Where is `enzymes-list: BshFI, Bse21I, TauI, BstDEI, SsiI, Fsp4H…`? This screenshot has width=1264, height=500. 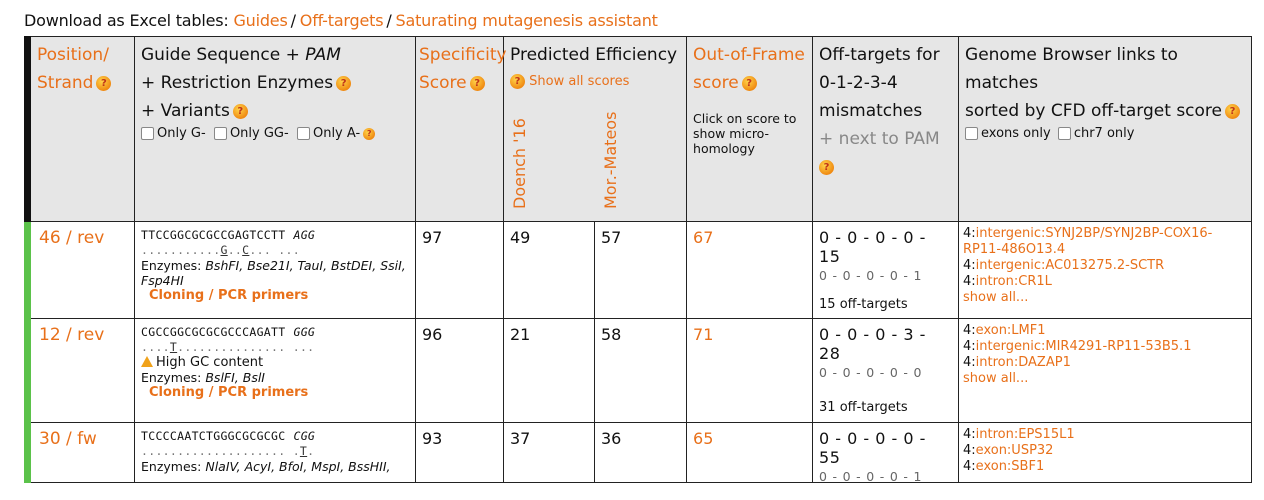 enzymes-list: BshFI, Bse21I, TauI, BstDEI, SsiI, Fsp4H… is located at coordinates (273, 273).